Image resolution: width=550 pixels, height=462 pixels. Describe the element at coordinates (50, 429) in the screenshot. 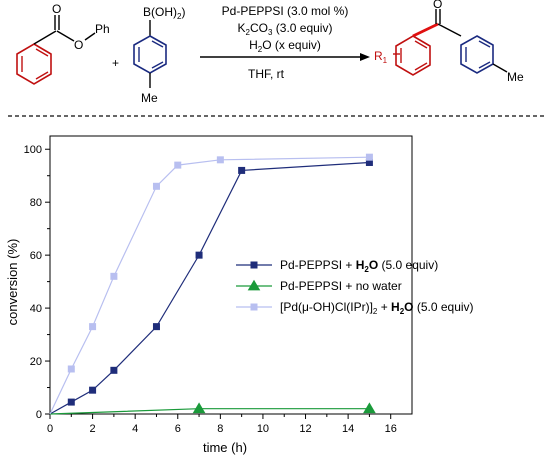

I see `x-tick-label: 0` at that location.